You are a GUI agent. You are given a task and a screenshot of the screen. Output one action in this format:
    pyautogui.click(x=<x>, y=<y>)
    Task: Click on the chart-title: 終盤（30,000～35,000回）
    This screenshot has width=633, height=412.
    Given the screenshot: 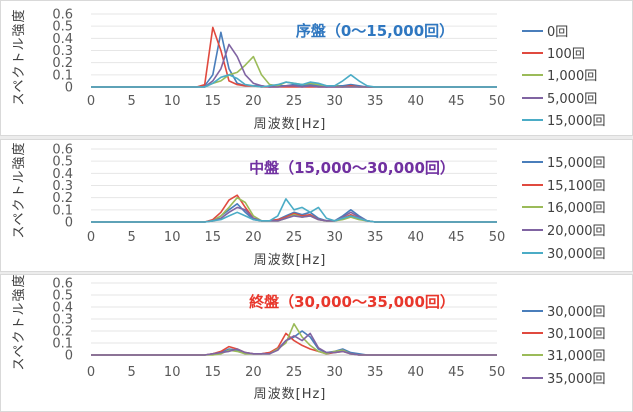 What is the action you would take?
    pyautogui.click(x=352, y=302)
    